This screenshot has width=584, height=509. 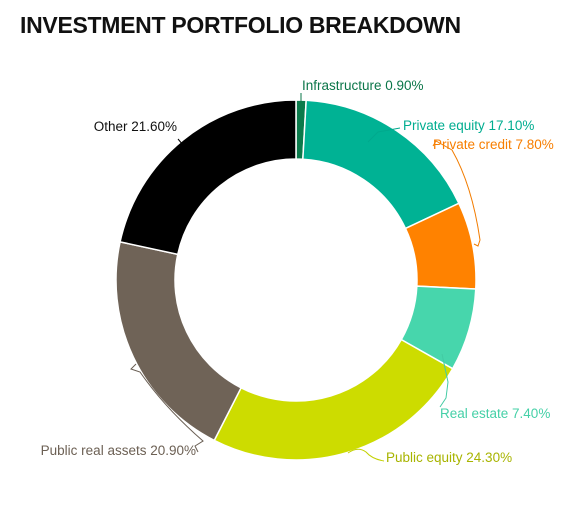 What do you see at coordinates (135, 126) in the screenshot?
I see `label-other: Other 21.60%` at bounding box center [135, 126].